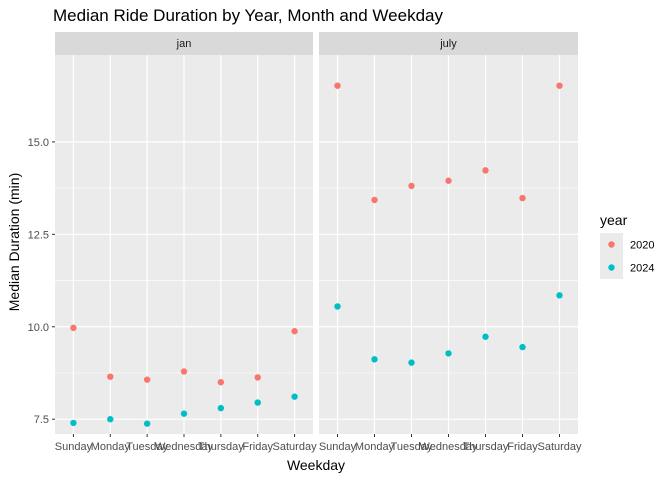 The image size is (672, 480). Describe the element at coordinates (374, 200) in the screenshot. I see `point-july-2020-Monday` at that location.